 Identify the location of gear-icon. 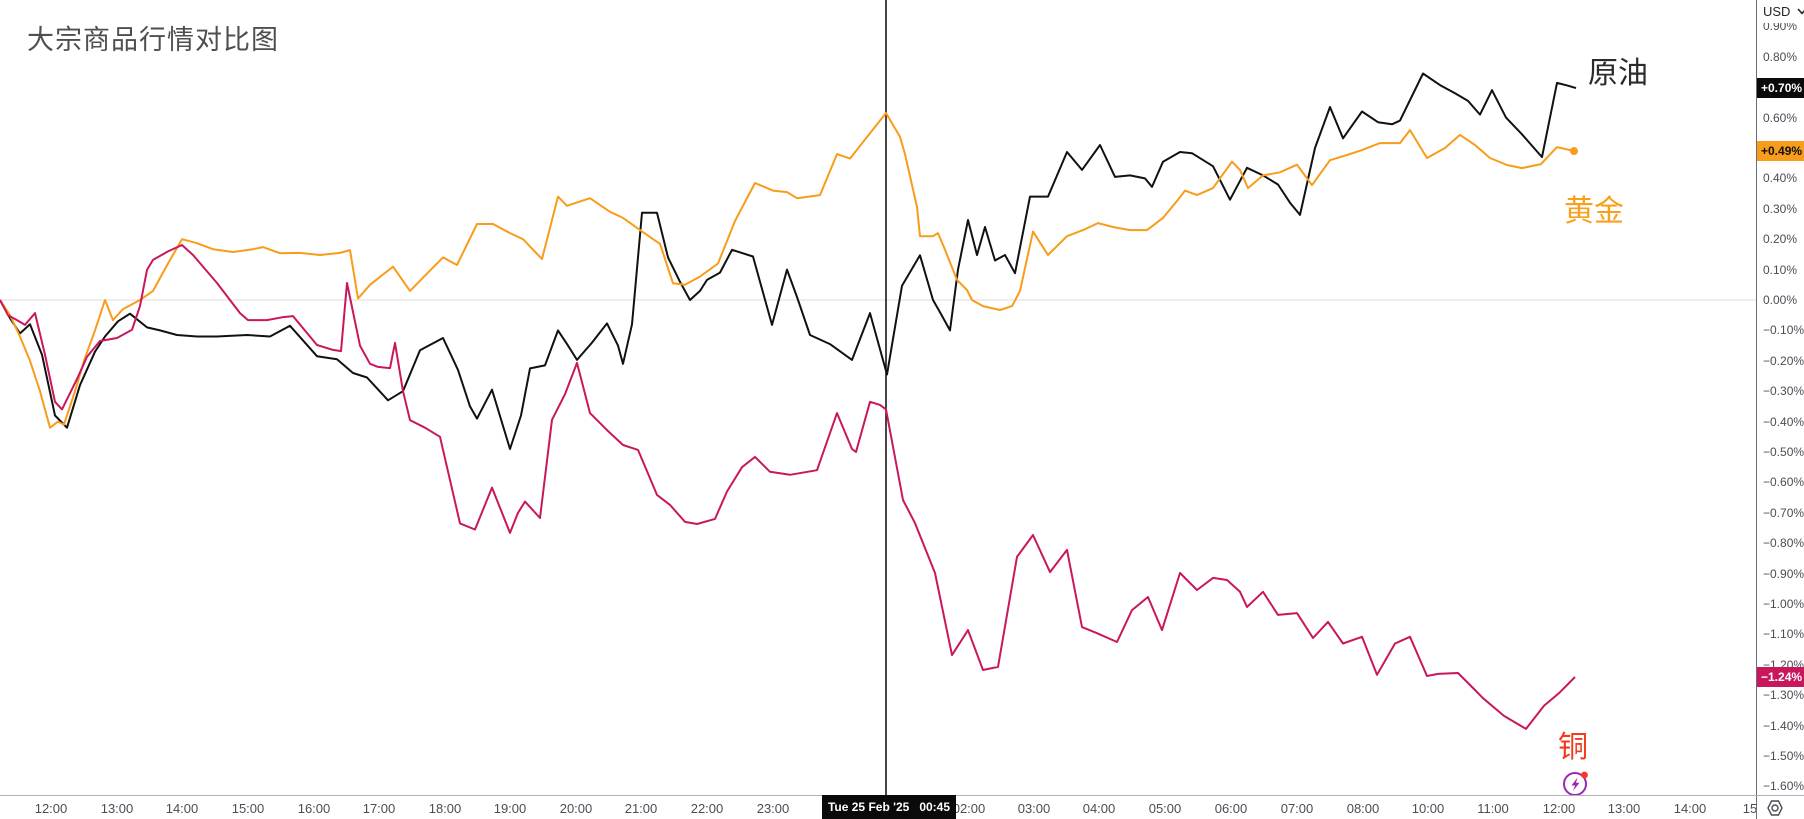
(1775, 808).